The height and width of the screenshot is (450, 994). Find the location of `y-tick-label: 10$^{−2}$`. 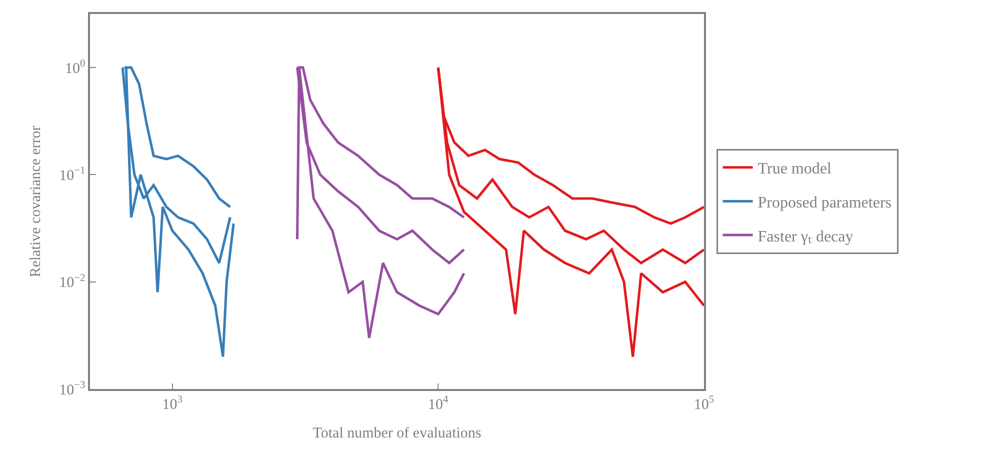

y-tick-label: 10$^{−2}$ is located at coordinates (72, 282).